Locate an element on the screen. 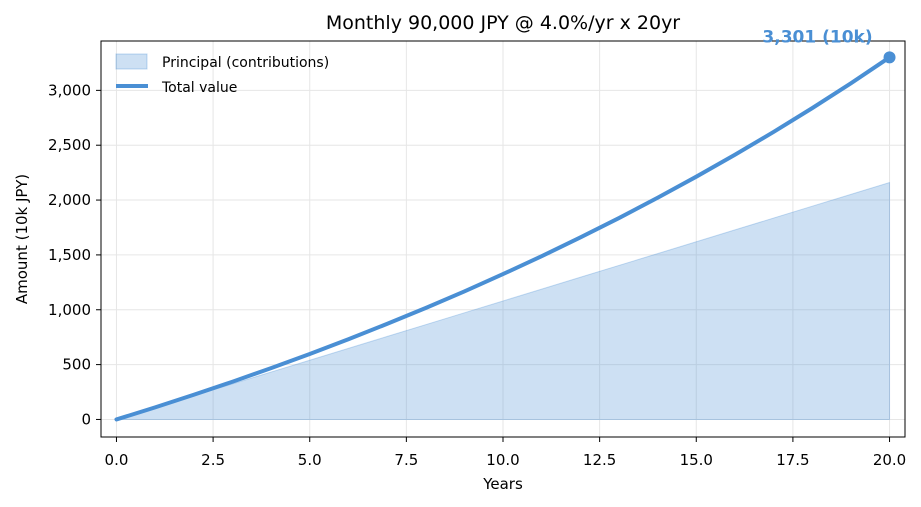 The image size is (921, 507). x-tick-label: 7.5 is located at coordinates (406, 460).